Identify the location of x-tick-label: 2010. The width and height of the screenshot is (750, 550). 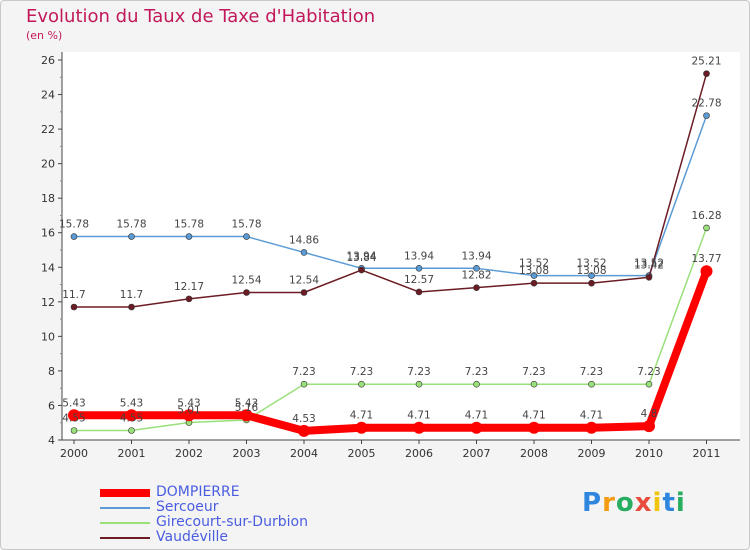
(649, 453).